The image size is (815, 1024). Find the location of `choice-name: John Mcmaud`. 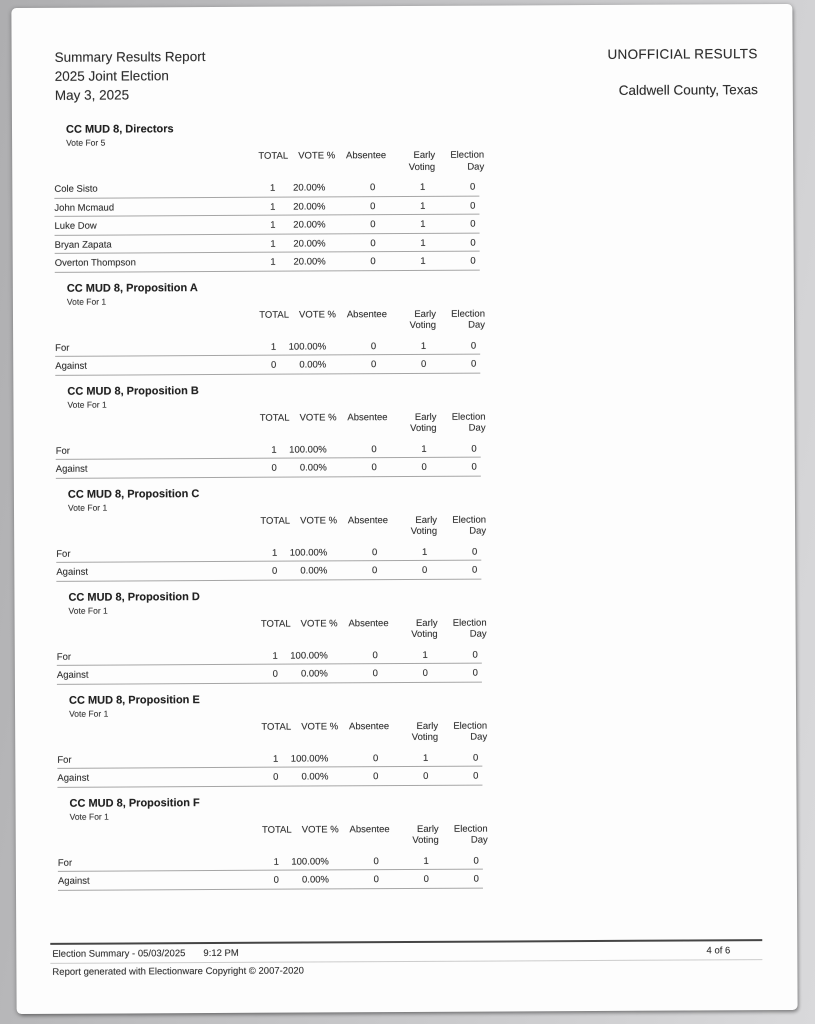

choice-name: John Mcmaud is located at coordinates (84, 208).